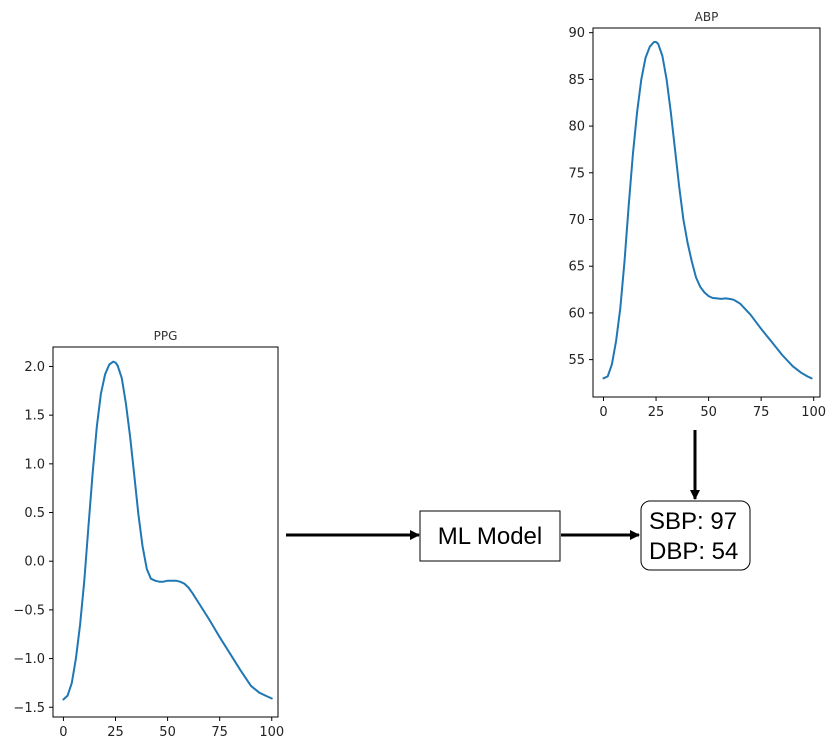 The image size is (835, 750). I want to click on ppg-plot-frame, so click(165, 532).